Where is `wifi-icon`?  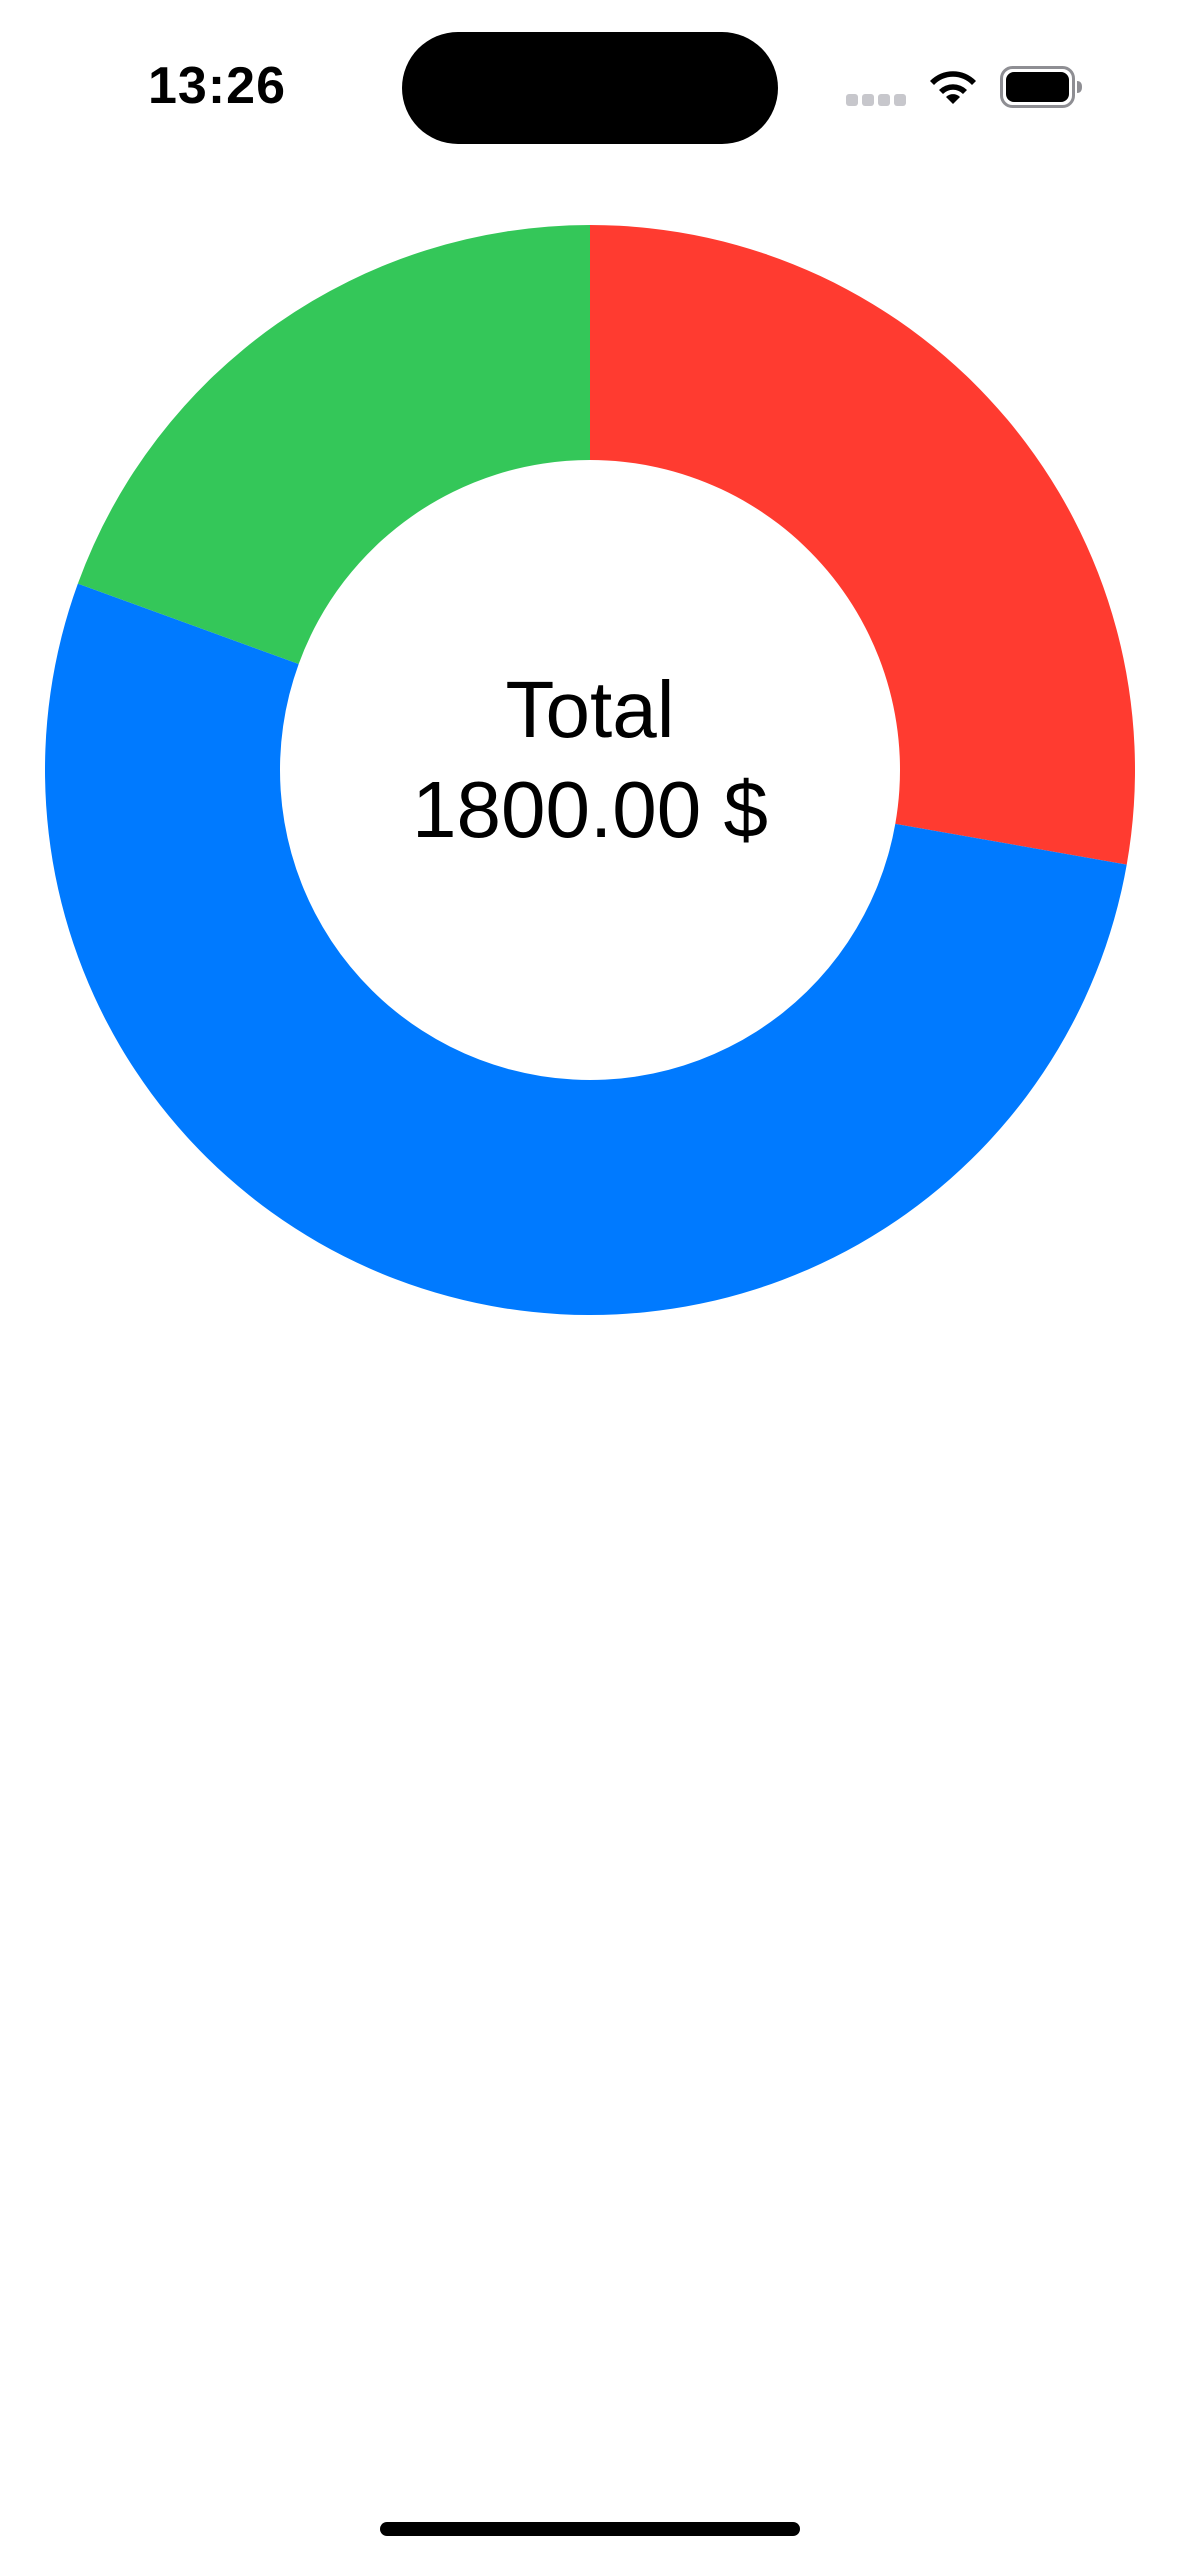
wifi-icon is located at coordinates (953, 87).